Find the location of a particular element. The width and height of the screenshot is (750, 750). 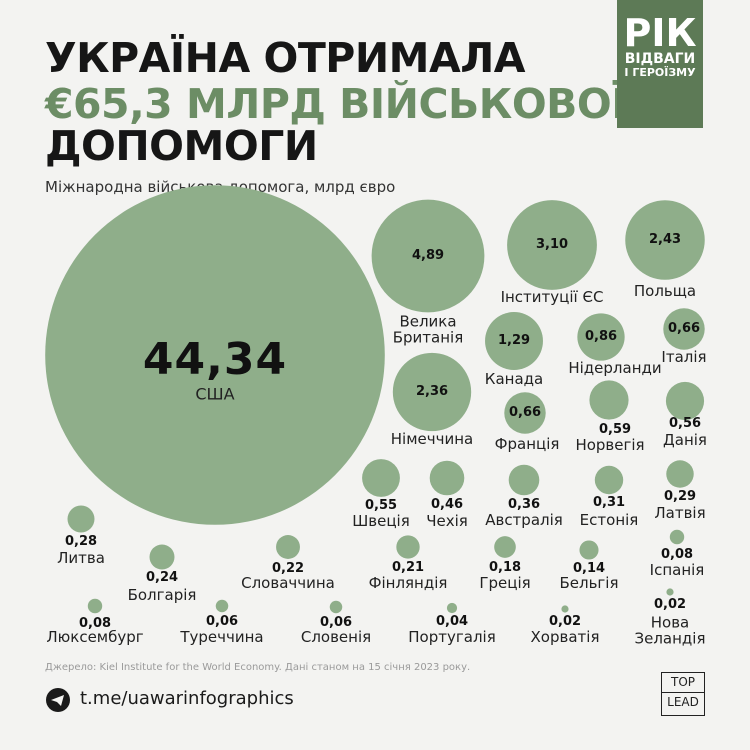

country-label: Італія is located at coordinates (684, 357).